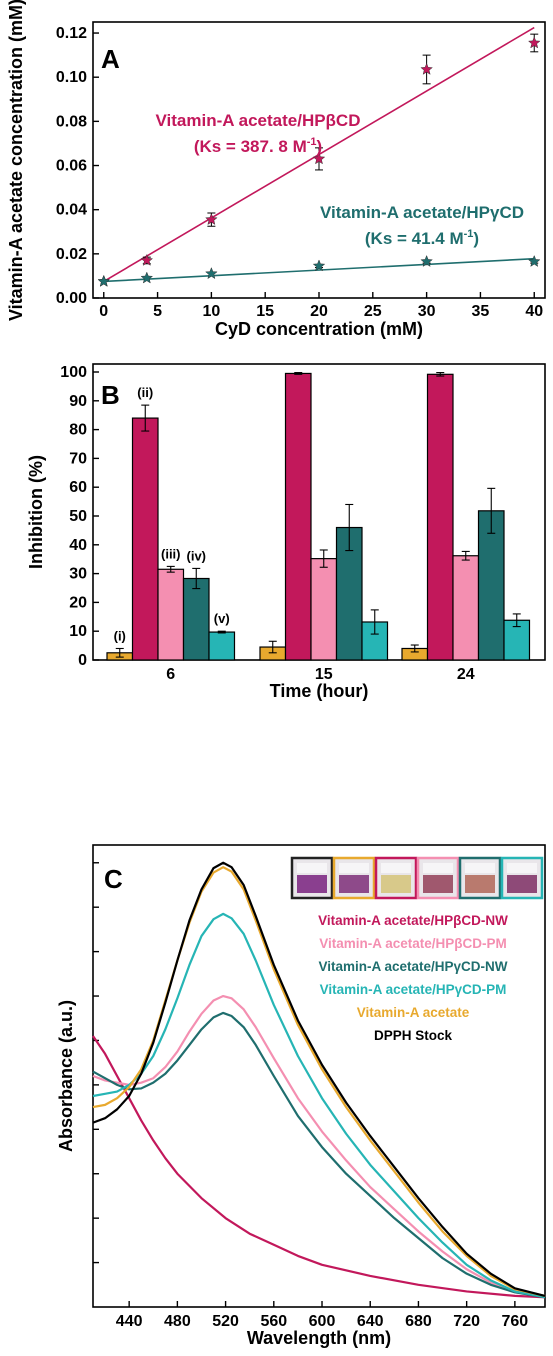  What do you see at coordinates (71, 166) in the screenshot?
I see `y-tick-label-a: 0.06` at bounding box center [71, 166].